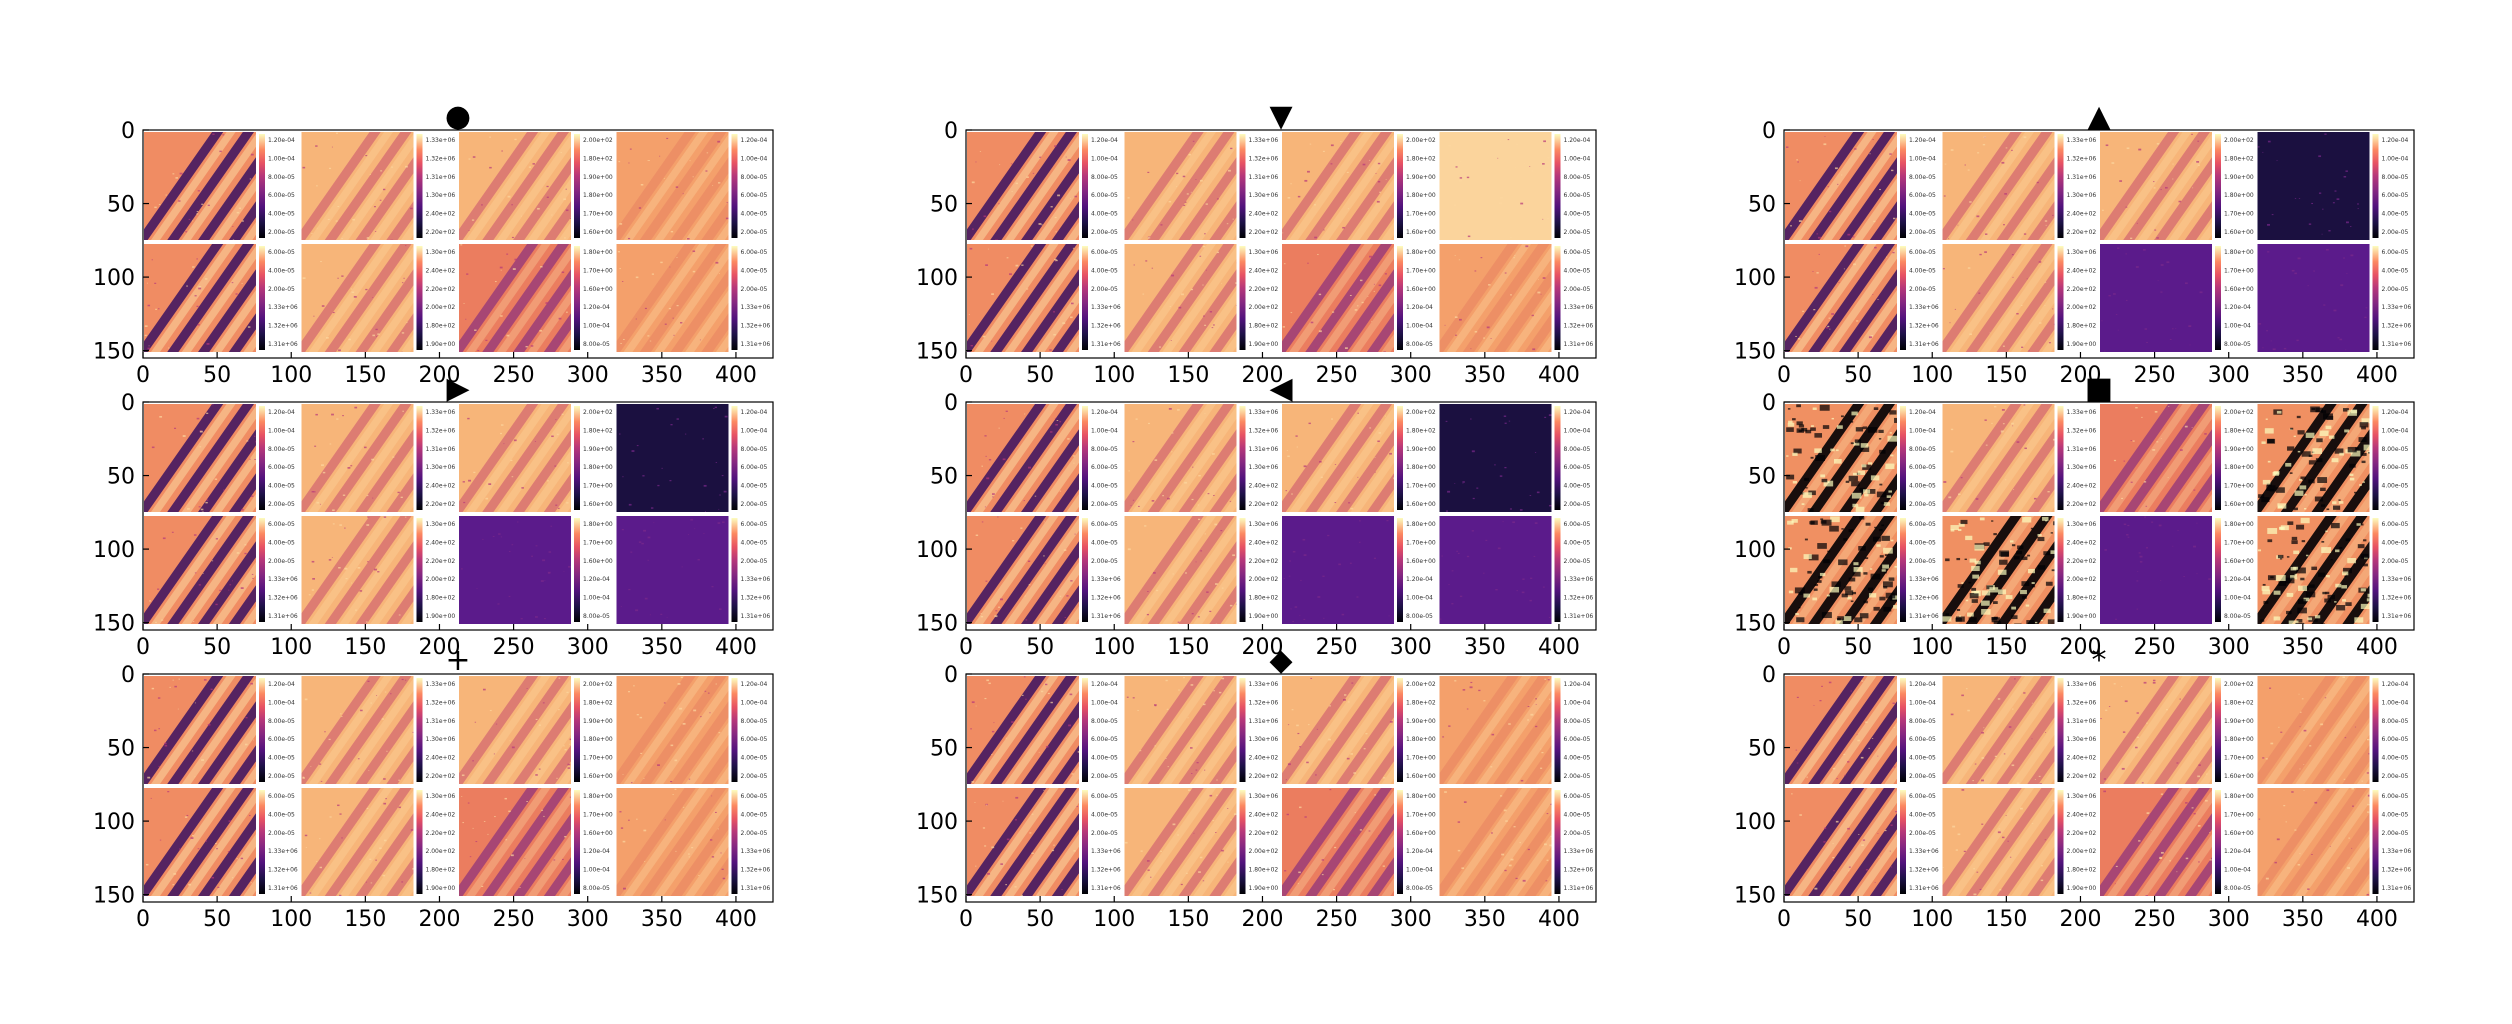 This screenshot has width=2512, height=1024. Describe the element at coordinates (1922, 140) in the screenshot. I see `colorbar-tick-label: 1.20e-04` at that location.